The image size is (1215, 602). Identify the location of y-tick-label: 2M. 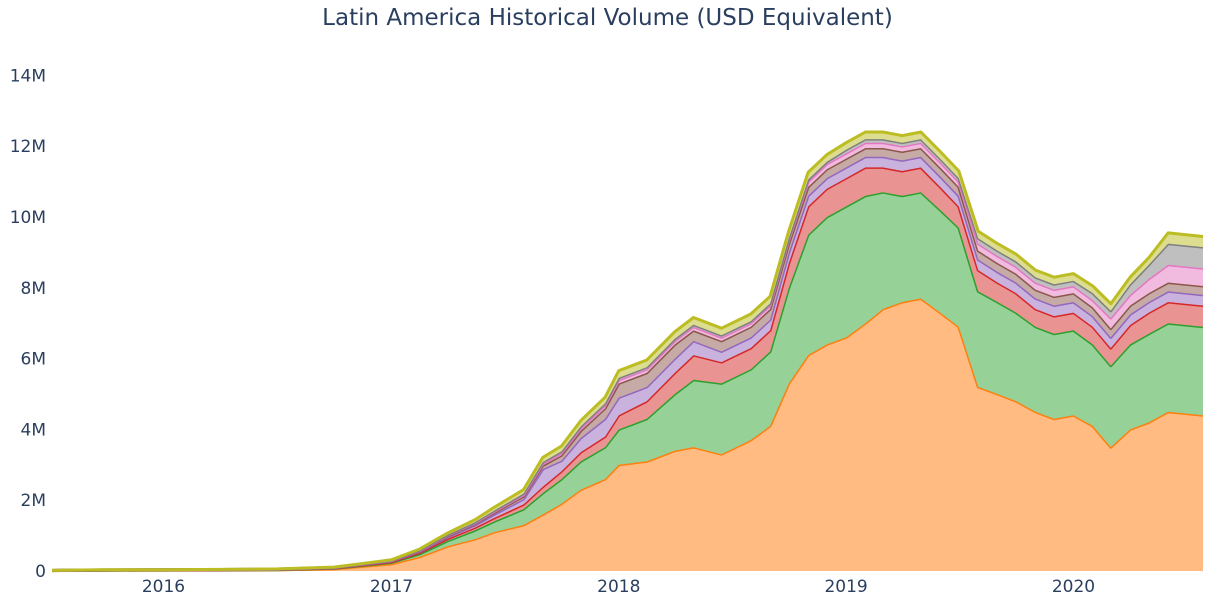
(33, 501).